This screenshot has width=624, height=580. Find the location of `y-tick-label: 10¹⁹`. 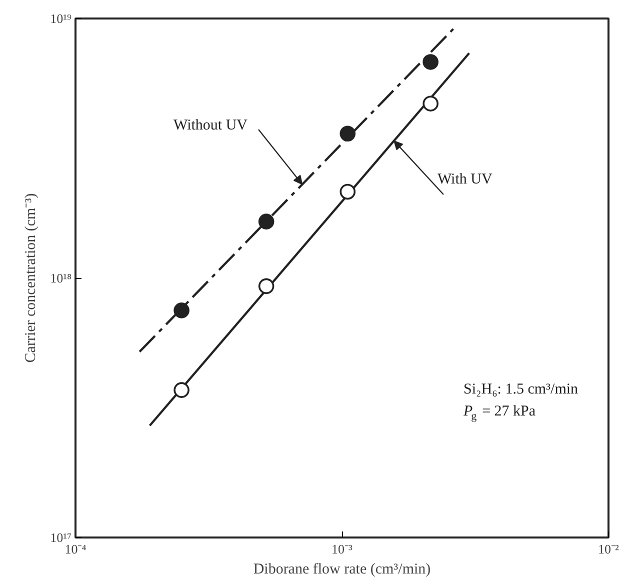

y-tick-label: 10¹⁹ is located at coordinates (61, 18).